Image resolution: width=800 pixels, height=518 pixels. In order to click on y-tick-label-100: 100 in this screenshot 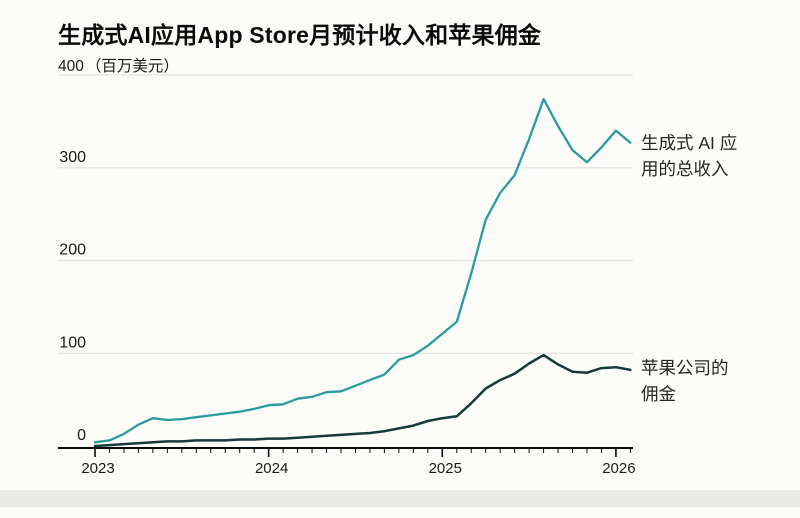, I will do `click(72, 342)`.